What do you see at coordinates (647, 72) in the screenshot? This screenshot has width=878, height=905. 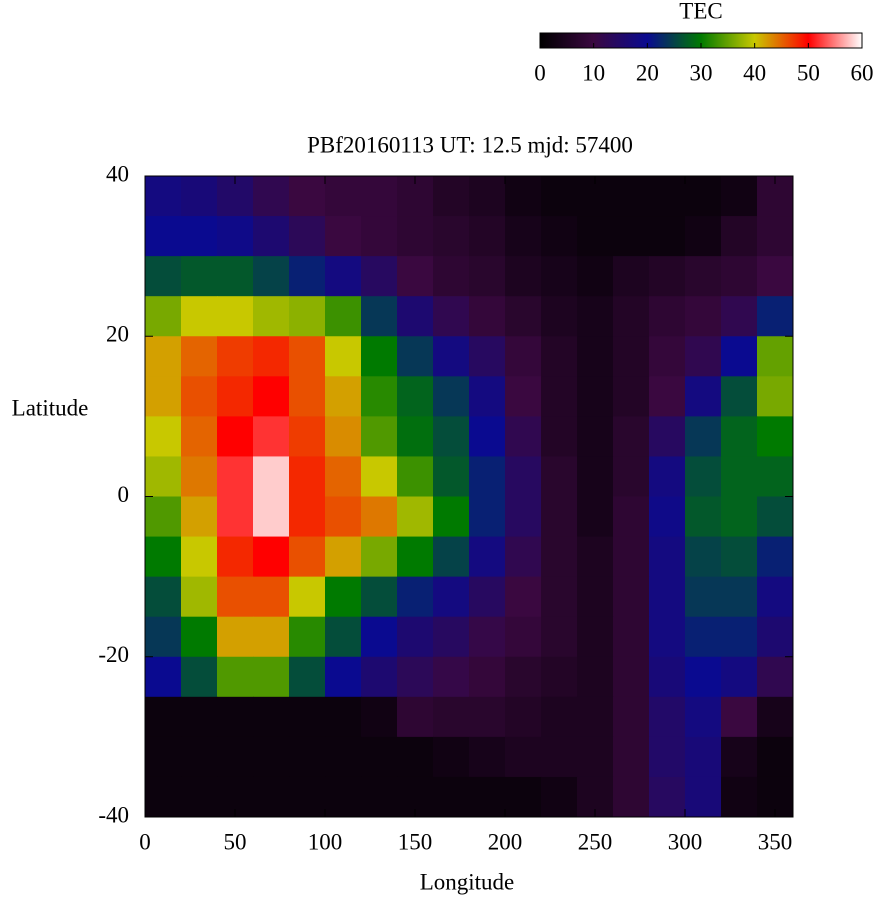 I see `colorbar-tick-label: 20` at bounding box center [647, 72].